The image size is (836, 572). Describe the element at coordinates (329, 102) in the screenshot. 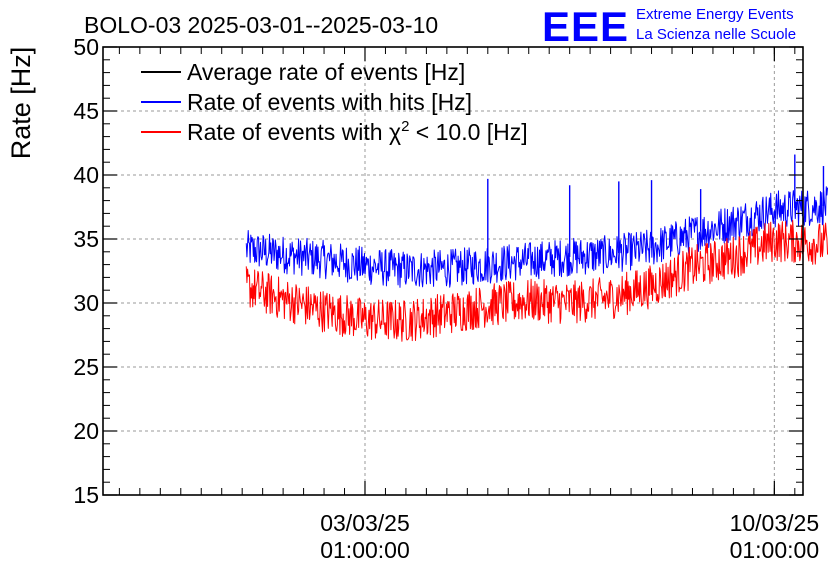

I see `legend-label: Rate of events with hits [Hz]` at that location.